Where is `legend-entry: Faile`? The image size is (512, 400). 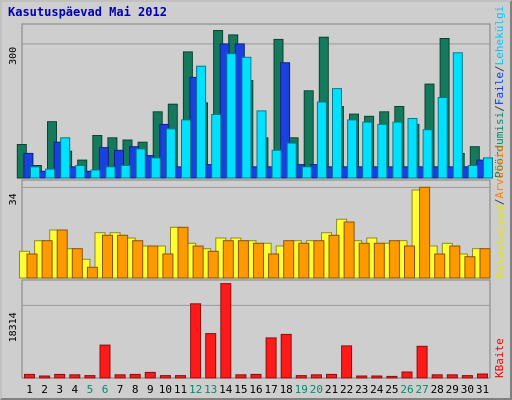 legend-entry: Faile is located at coordinates (499, 88).